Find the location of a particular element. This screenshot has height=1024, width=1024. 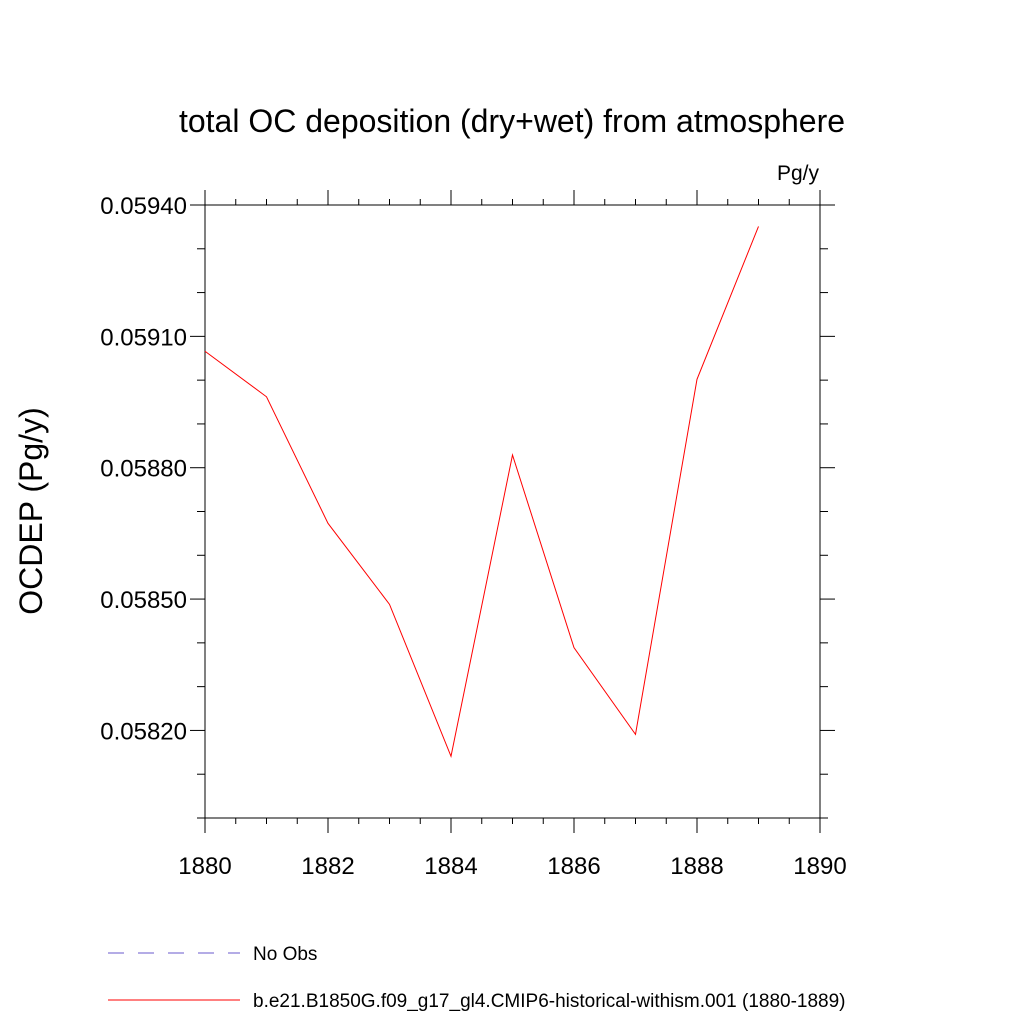

y-tick-label: 0.05940 is located at coordinates (143, 206).